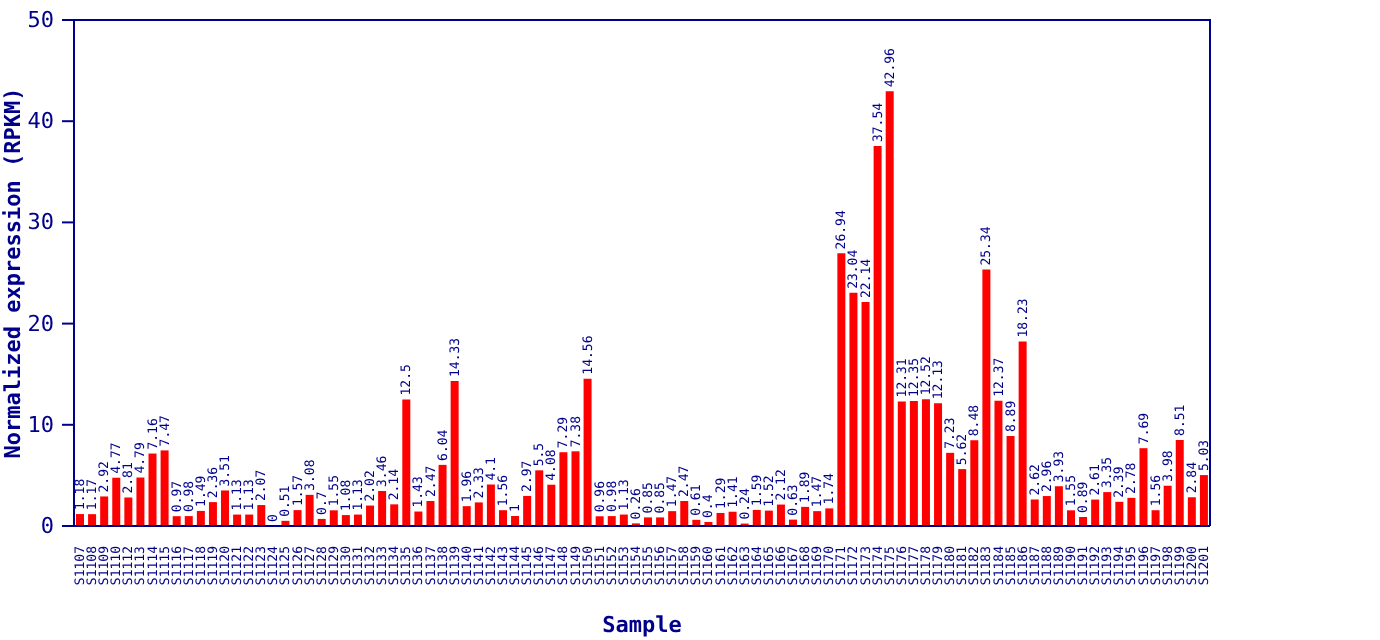  I want to click on x-axis-title: Sample, so click(642, 625).